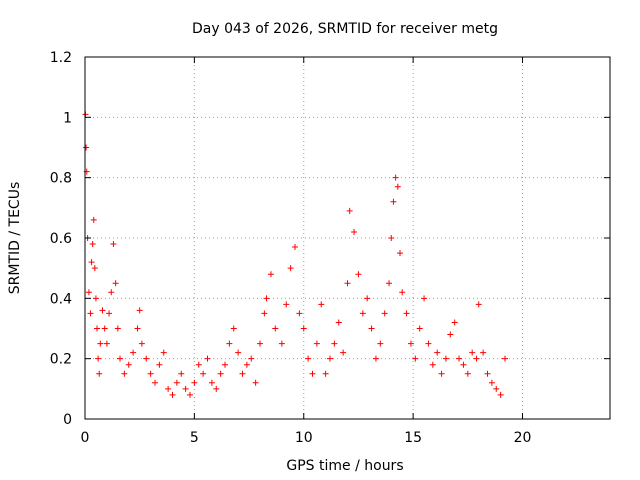  Describe the element at coordinates (344, 466) in the screenshot. I see `x-axis-label: GPS time / hours` at that location.